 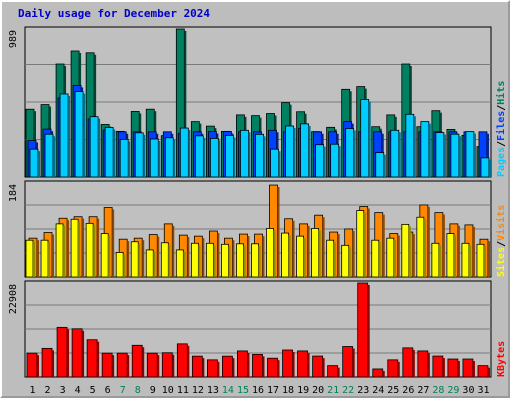 I want to click on legend-files: Files, so click(x=501, y=126).